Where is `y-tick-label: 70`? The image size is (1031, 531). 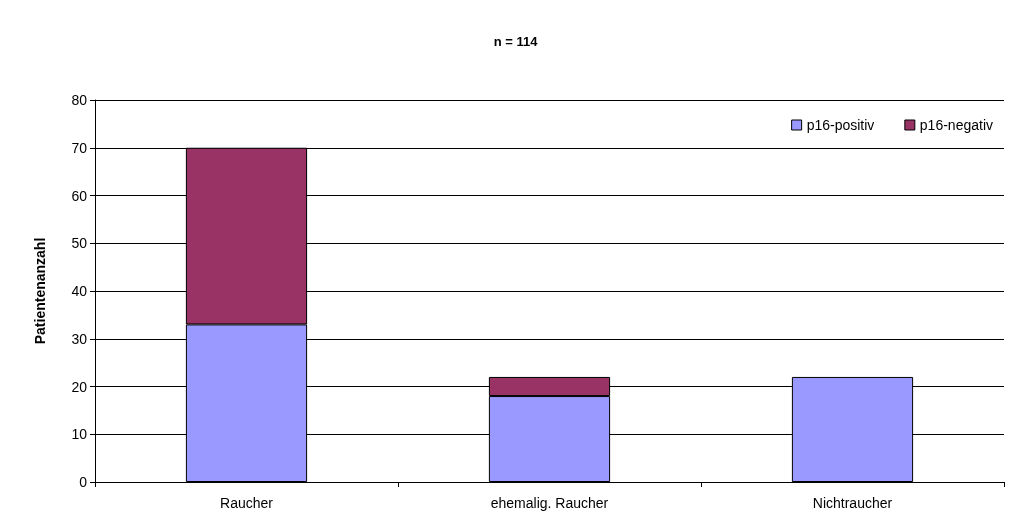
y-tick-label: 70 is located at coordinates (79, 147).